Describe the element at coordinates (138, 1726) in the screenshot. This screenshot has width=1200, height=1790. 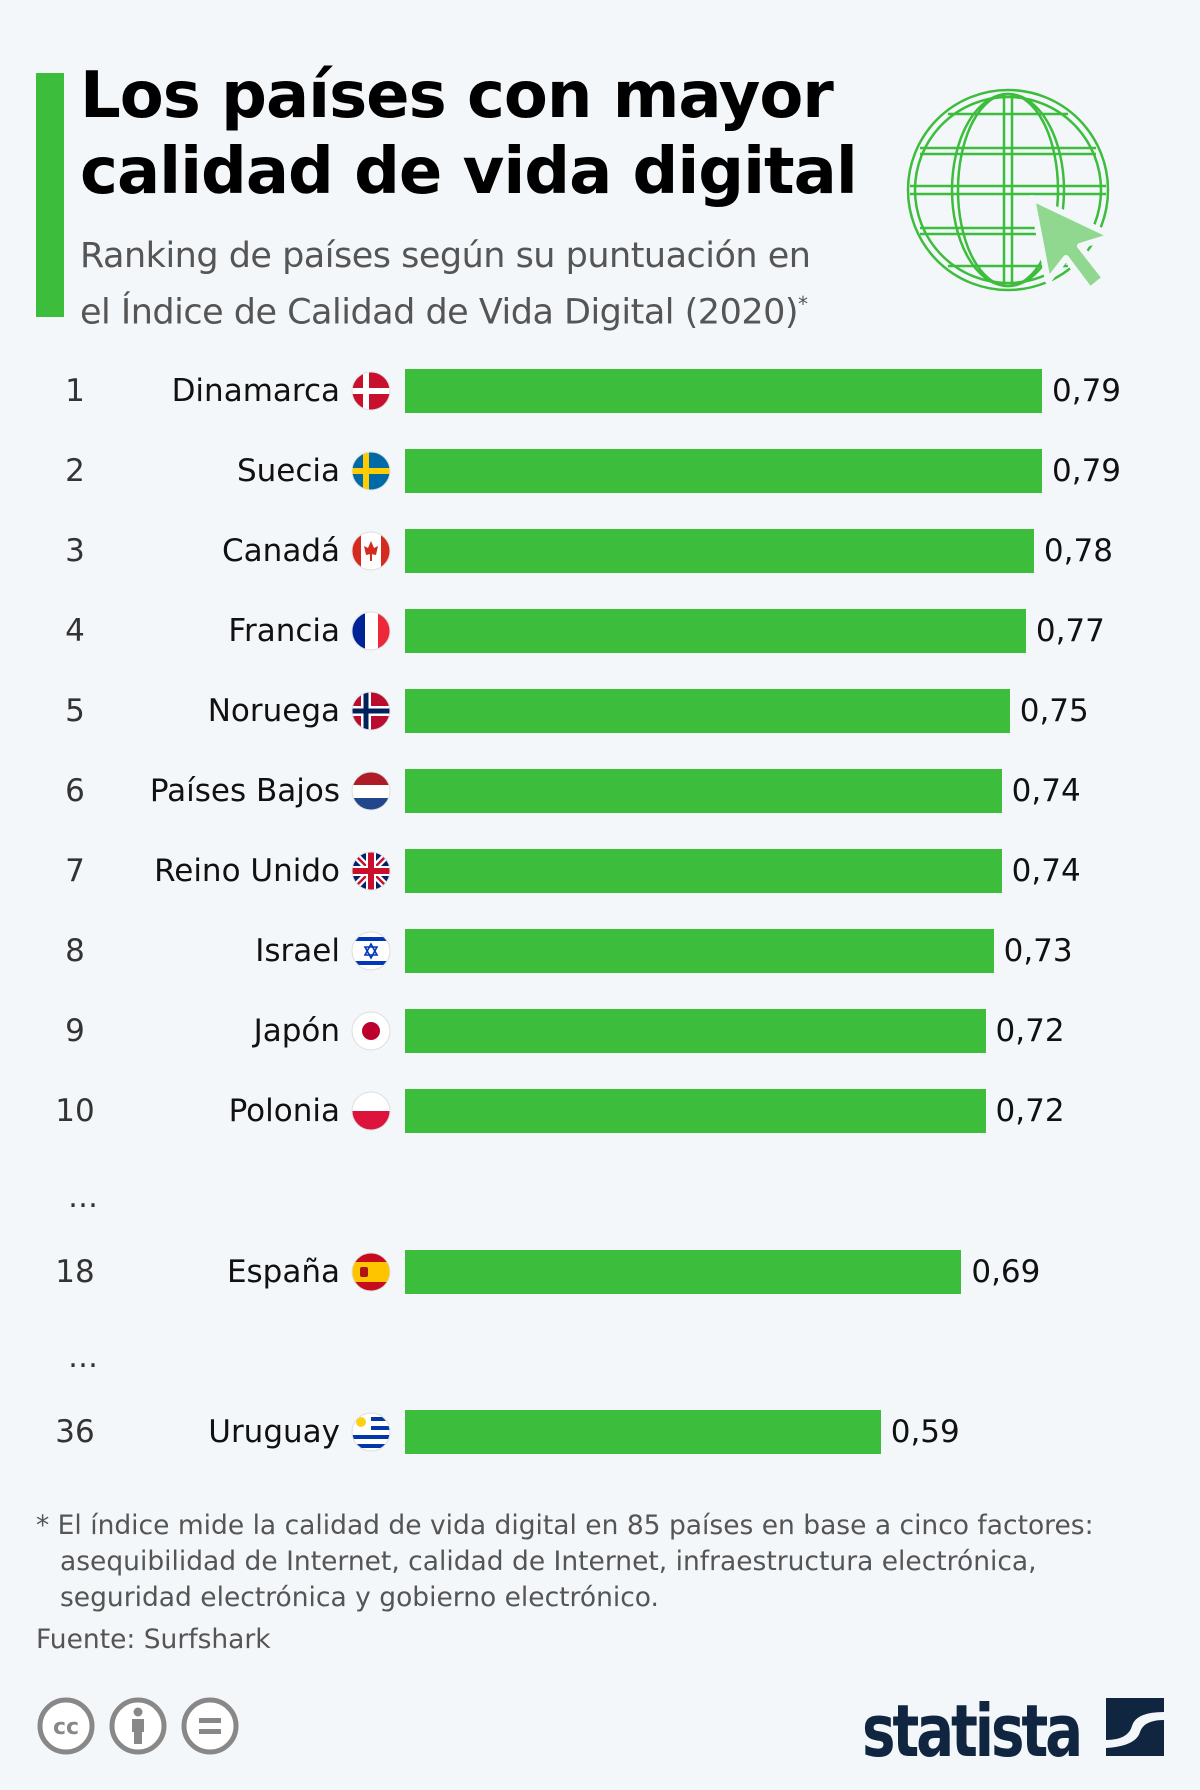
I see `by-icon` at that location.